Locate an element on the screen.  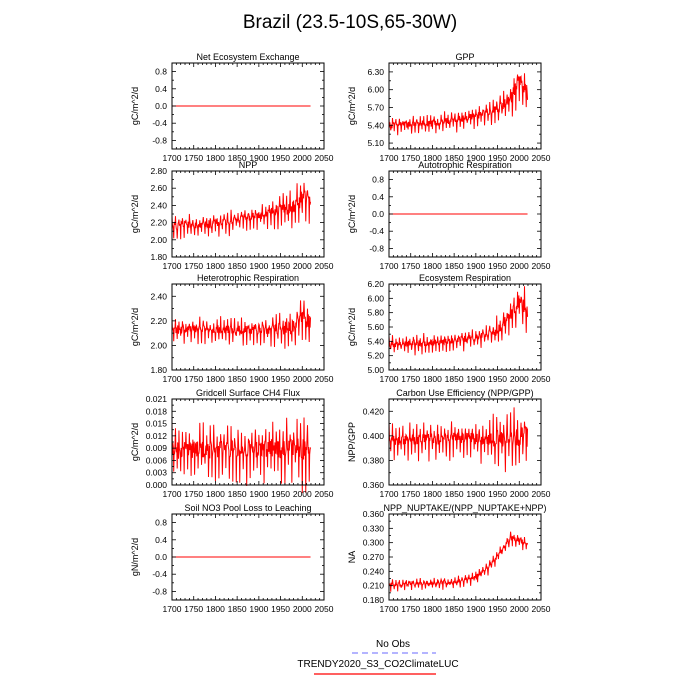
y-tick-label: 0.018 is located at coordinates (157, 411).